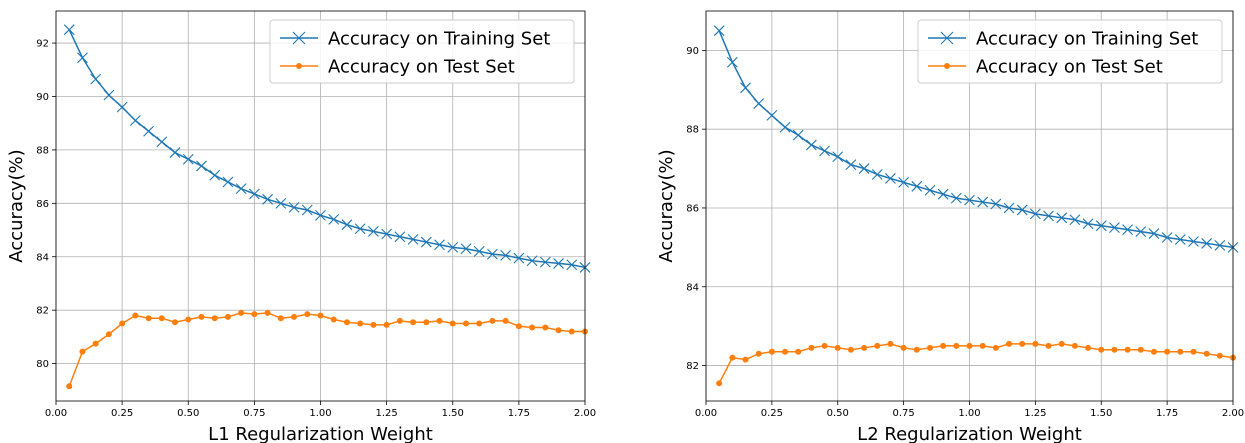  What do you see at coordinates (122, 413) in the screenshot?
I see `x-tick-label: 0.25` at bounding box center [122, 413].